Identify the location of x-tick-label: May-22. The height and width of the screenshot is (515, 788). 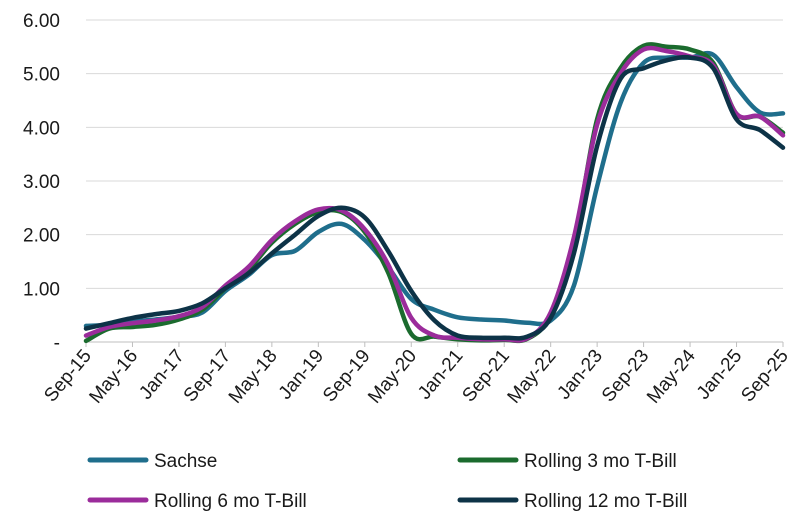
(532, 377).